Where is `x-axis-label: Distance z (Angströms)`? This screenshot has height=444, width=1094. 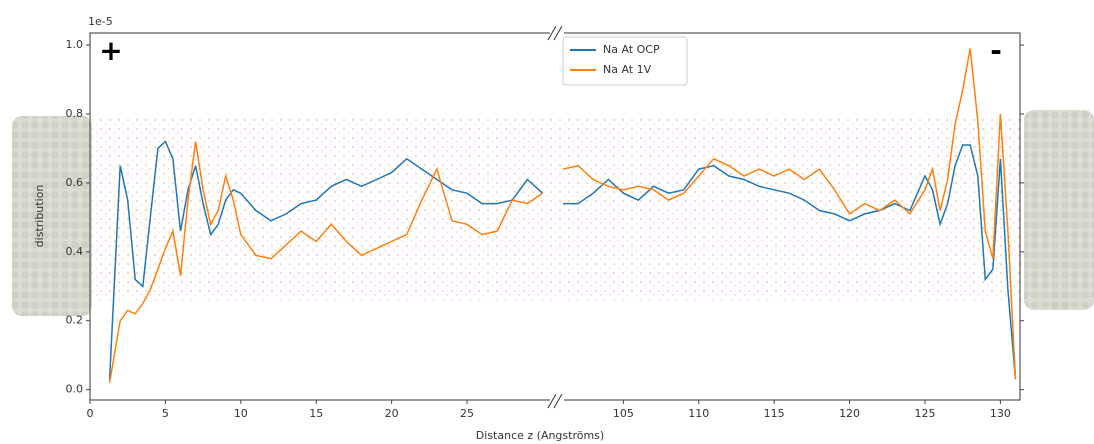 x-axis-label: Distance z (Angströms) is located at coordinates (540, 435).